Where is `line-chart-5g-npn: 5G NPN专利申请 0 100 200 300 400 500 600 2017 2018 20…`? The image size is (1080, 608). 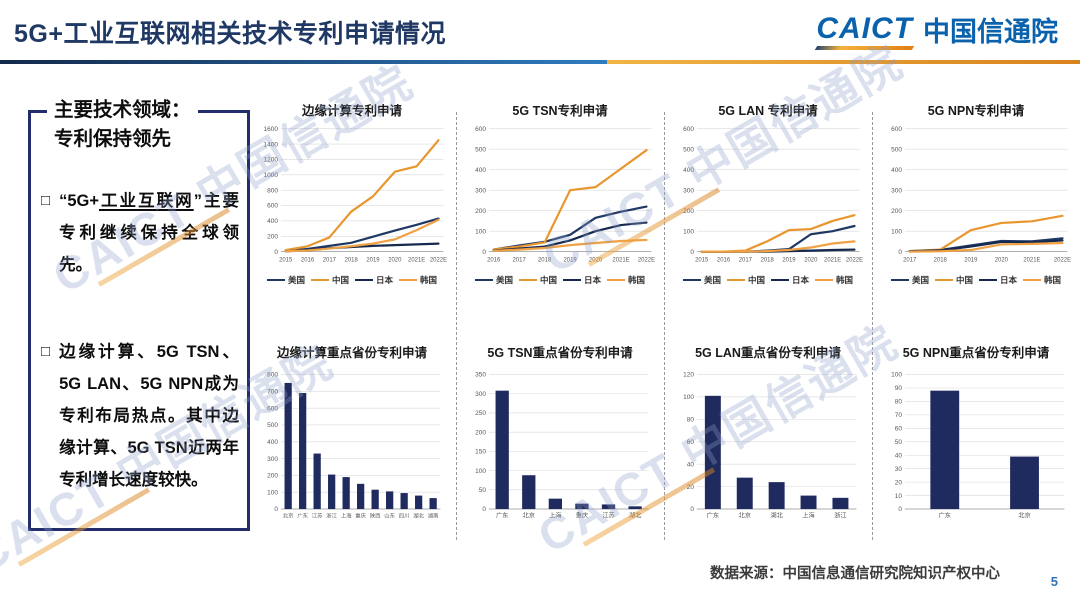
line-chart-5g-npn: 5G NPN专利申请 0 100 200 300 400 500 600 2017 2018 20… is located at coordinates (976, 208).